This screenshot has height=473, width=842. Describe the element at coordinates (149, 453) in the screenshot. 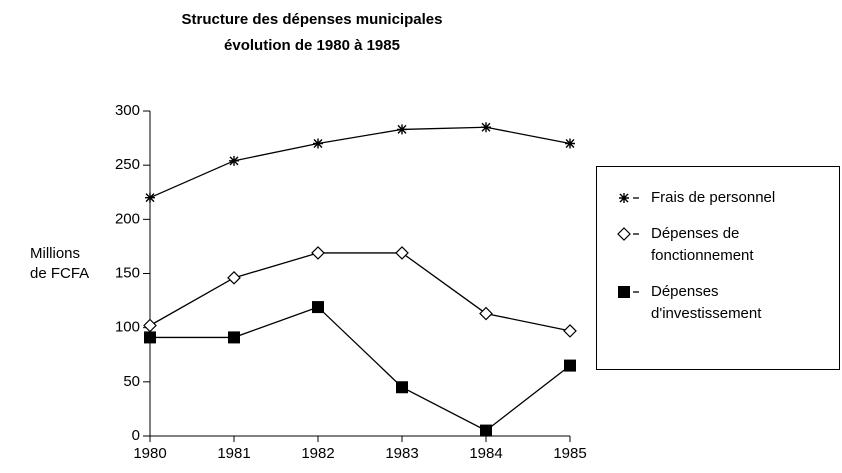

I see `x-tick-label: 1980` at that location.